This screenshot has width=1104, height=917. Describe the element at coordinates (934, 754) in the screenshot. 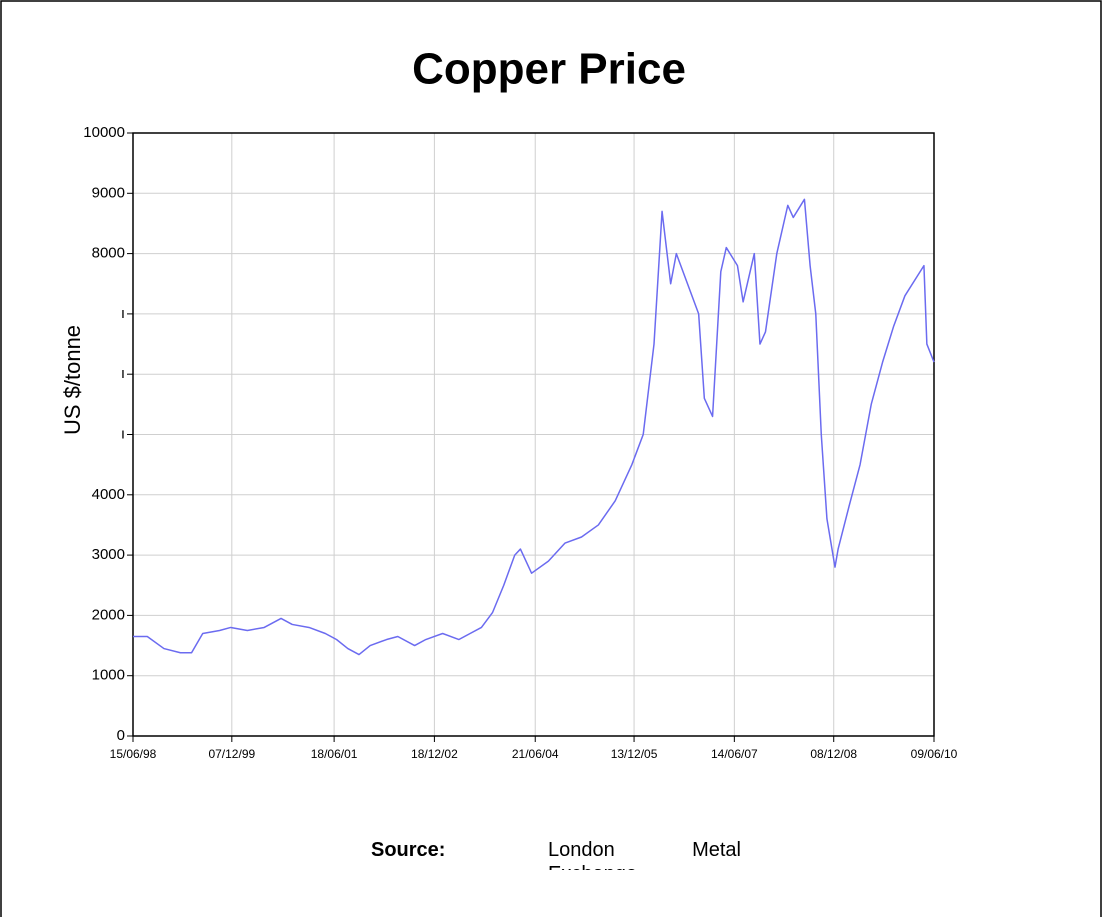

I see `x-tick-label: 09/06/10` at that location.